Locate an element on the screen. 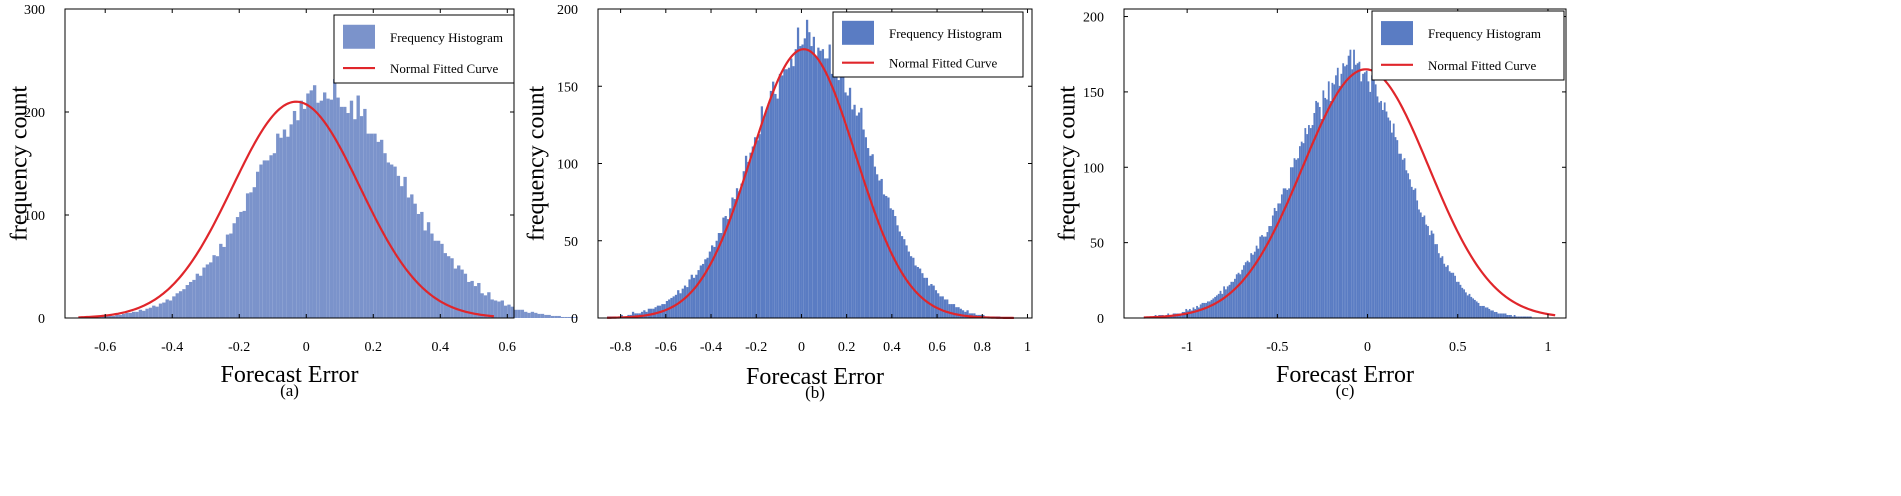  panel-c-x-ticks: -1 -0.5 0 0.5 1 is located at coordinates (1366, 182).